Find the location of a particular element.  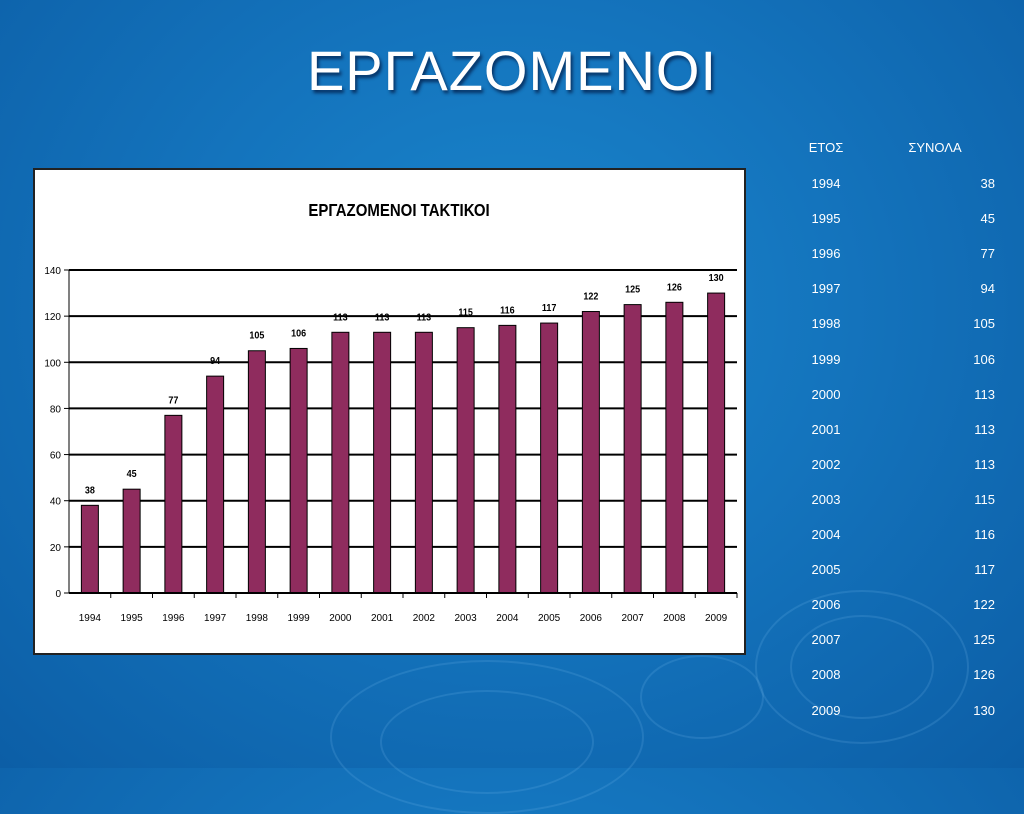

table-row: 2005 117 is located at coordinates (895, 572).